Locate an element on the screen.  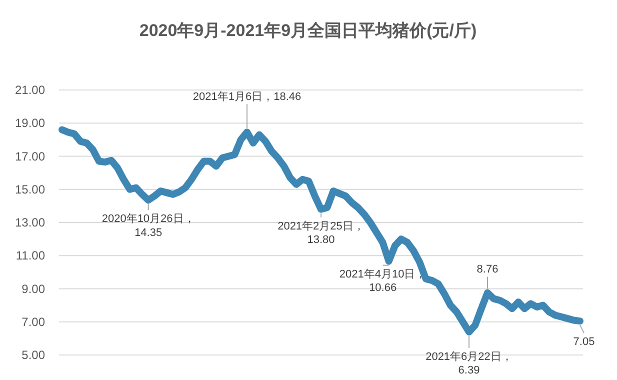
y-tick-label: 7.00 is located at coordinates (34, 321).